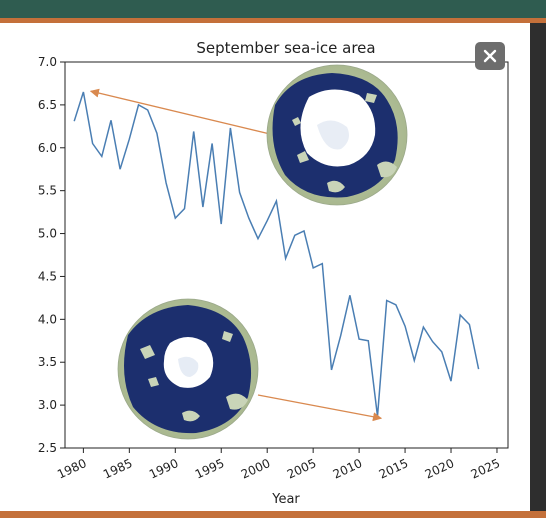 This screenshot has height=518, width=546. What do you see at coordinates (47, 319) in the screenshot?
I see `y-tick-label: 4.0` at bounding box center [47, 319].